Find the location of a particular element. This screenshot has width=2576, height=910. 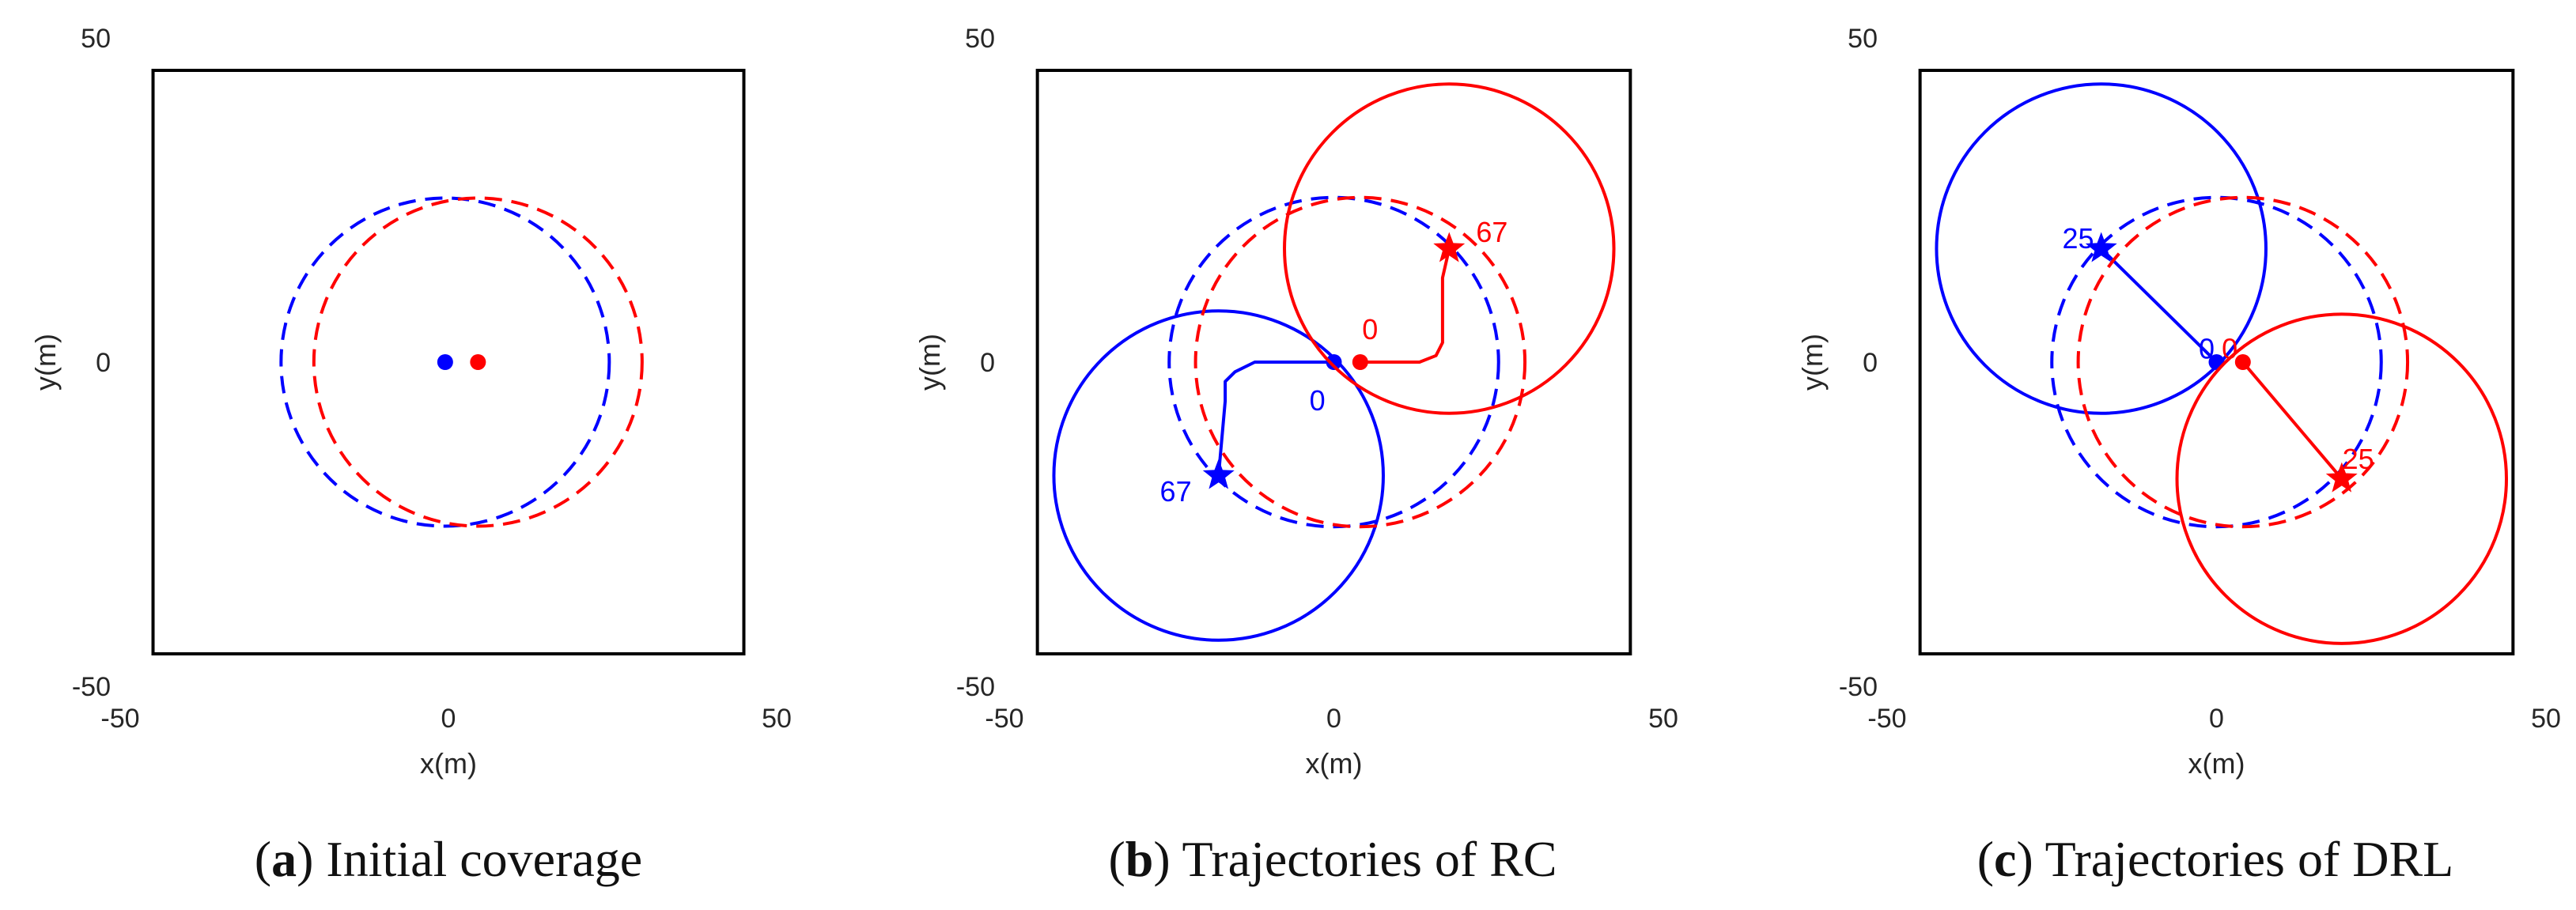

caption-text: ) Trajectories of RC is located at coordinates (1355, 859).